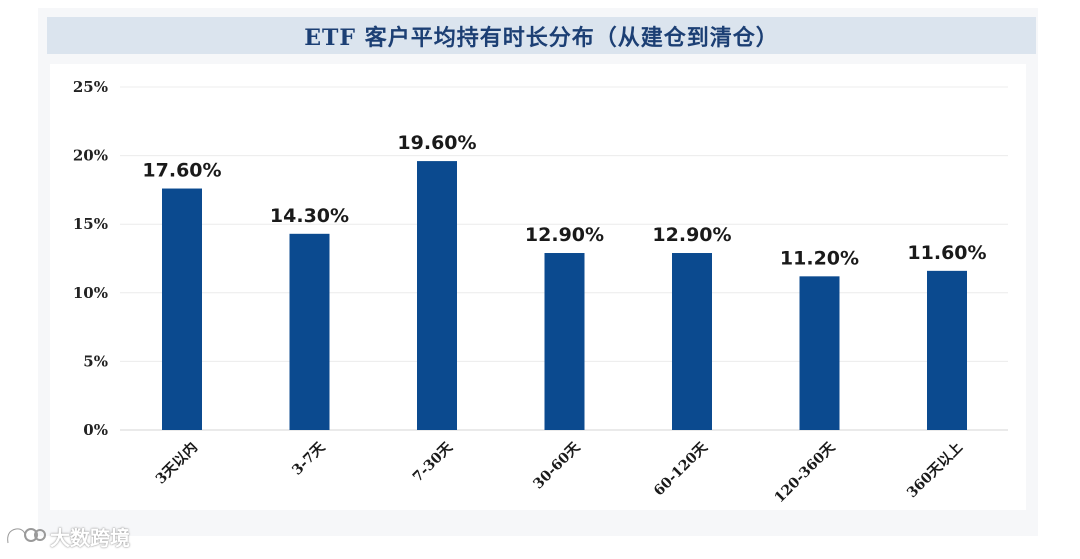 The width and height of the screenshot is (1080, 559). What do you see at coordinates (25, 534) in the screenshot?
I see `brand-logo-icon` at bounding box center [25, 534].